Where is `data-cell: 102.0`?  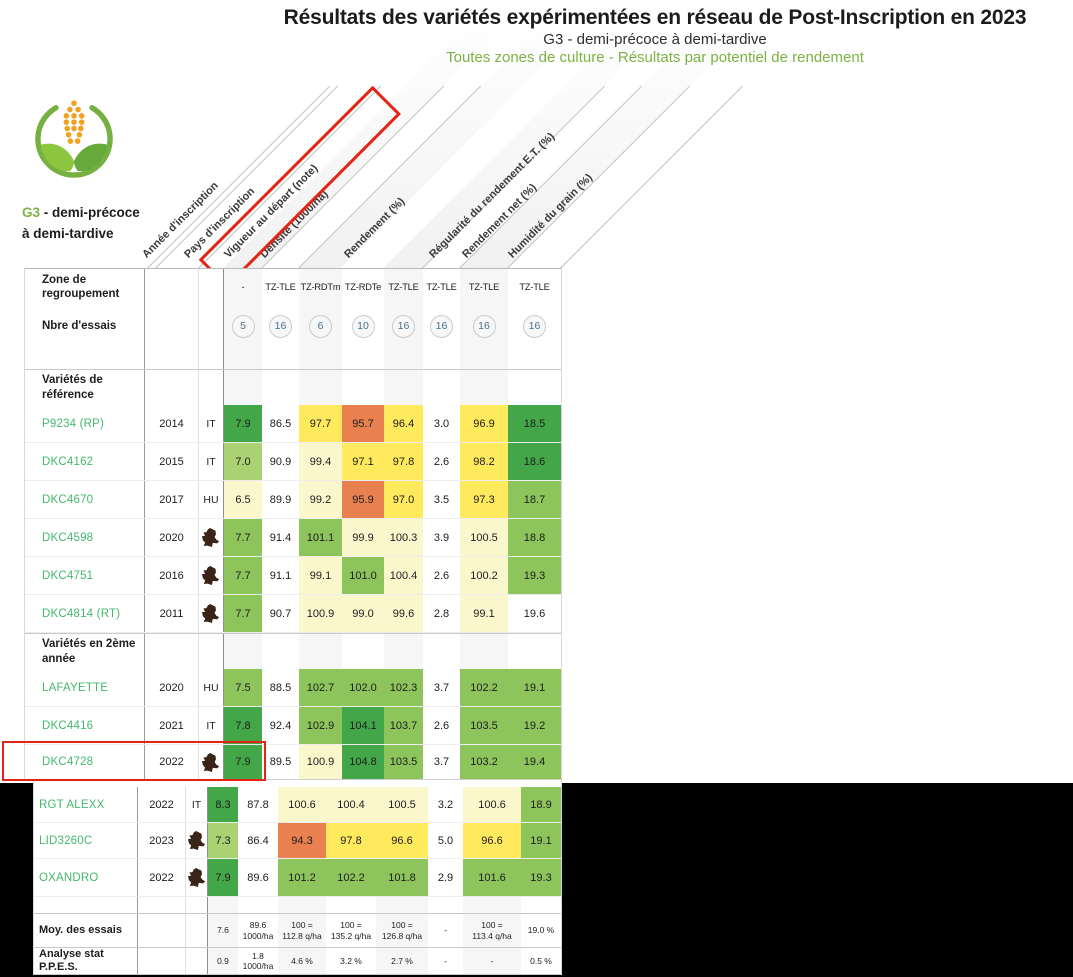
data-cell: 102.0 is located at coordinates (363, 687).